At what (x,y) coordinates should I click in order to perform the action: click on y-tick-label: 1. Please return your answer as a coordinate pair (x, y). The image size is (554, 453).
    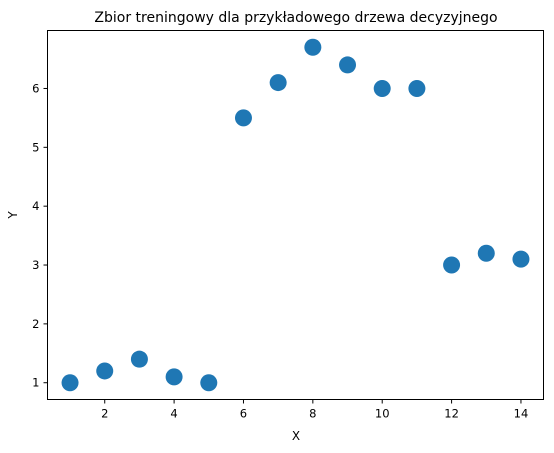
    Looking at the image, I should click on (35, 383).